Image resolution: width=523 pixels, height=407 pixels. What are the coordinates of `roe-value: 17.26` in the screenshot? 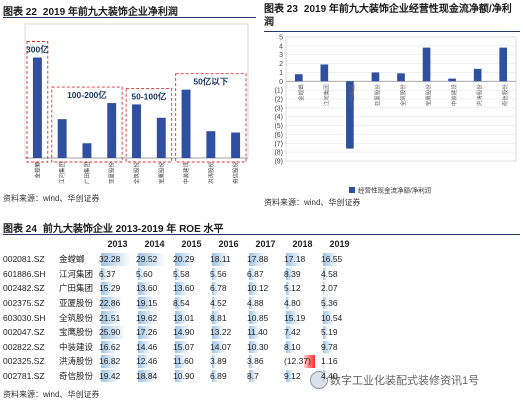 It's located at (147, 332).